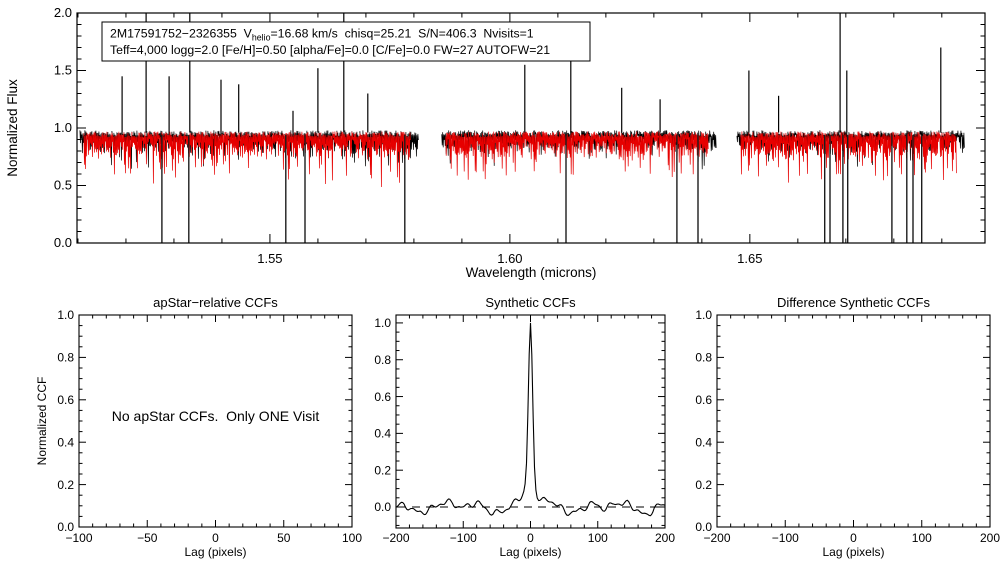 This screenshot has height=576, width=1008. What do you see at coordinates (749, 258) in the screenshot?
I see `x-tick-label: 1.65` at bounding box center [749, 258].